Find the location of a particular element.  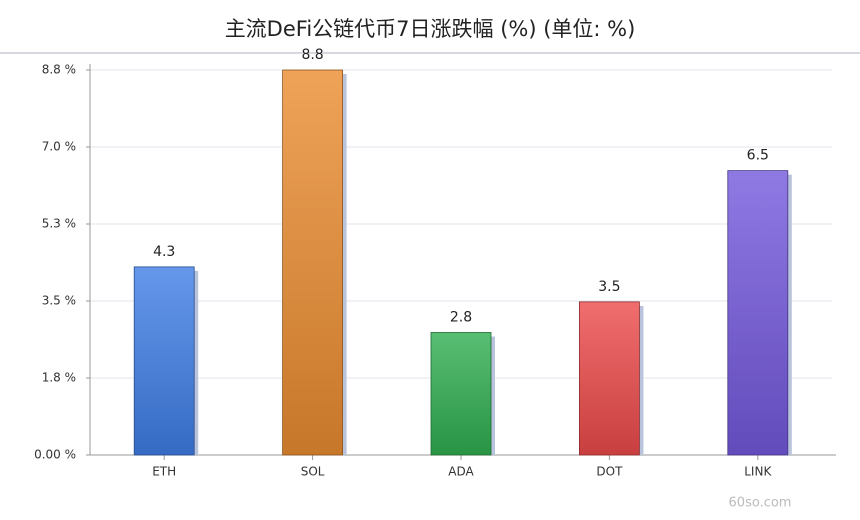

y-tick-label: 3.5 % is located at coordinates (59, 301).